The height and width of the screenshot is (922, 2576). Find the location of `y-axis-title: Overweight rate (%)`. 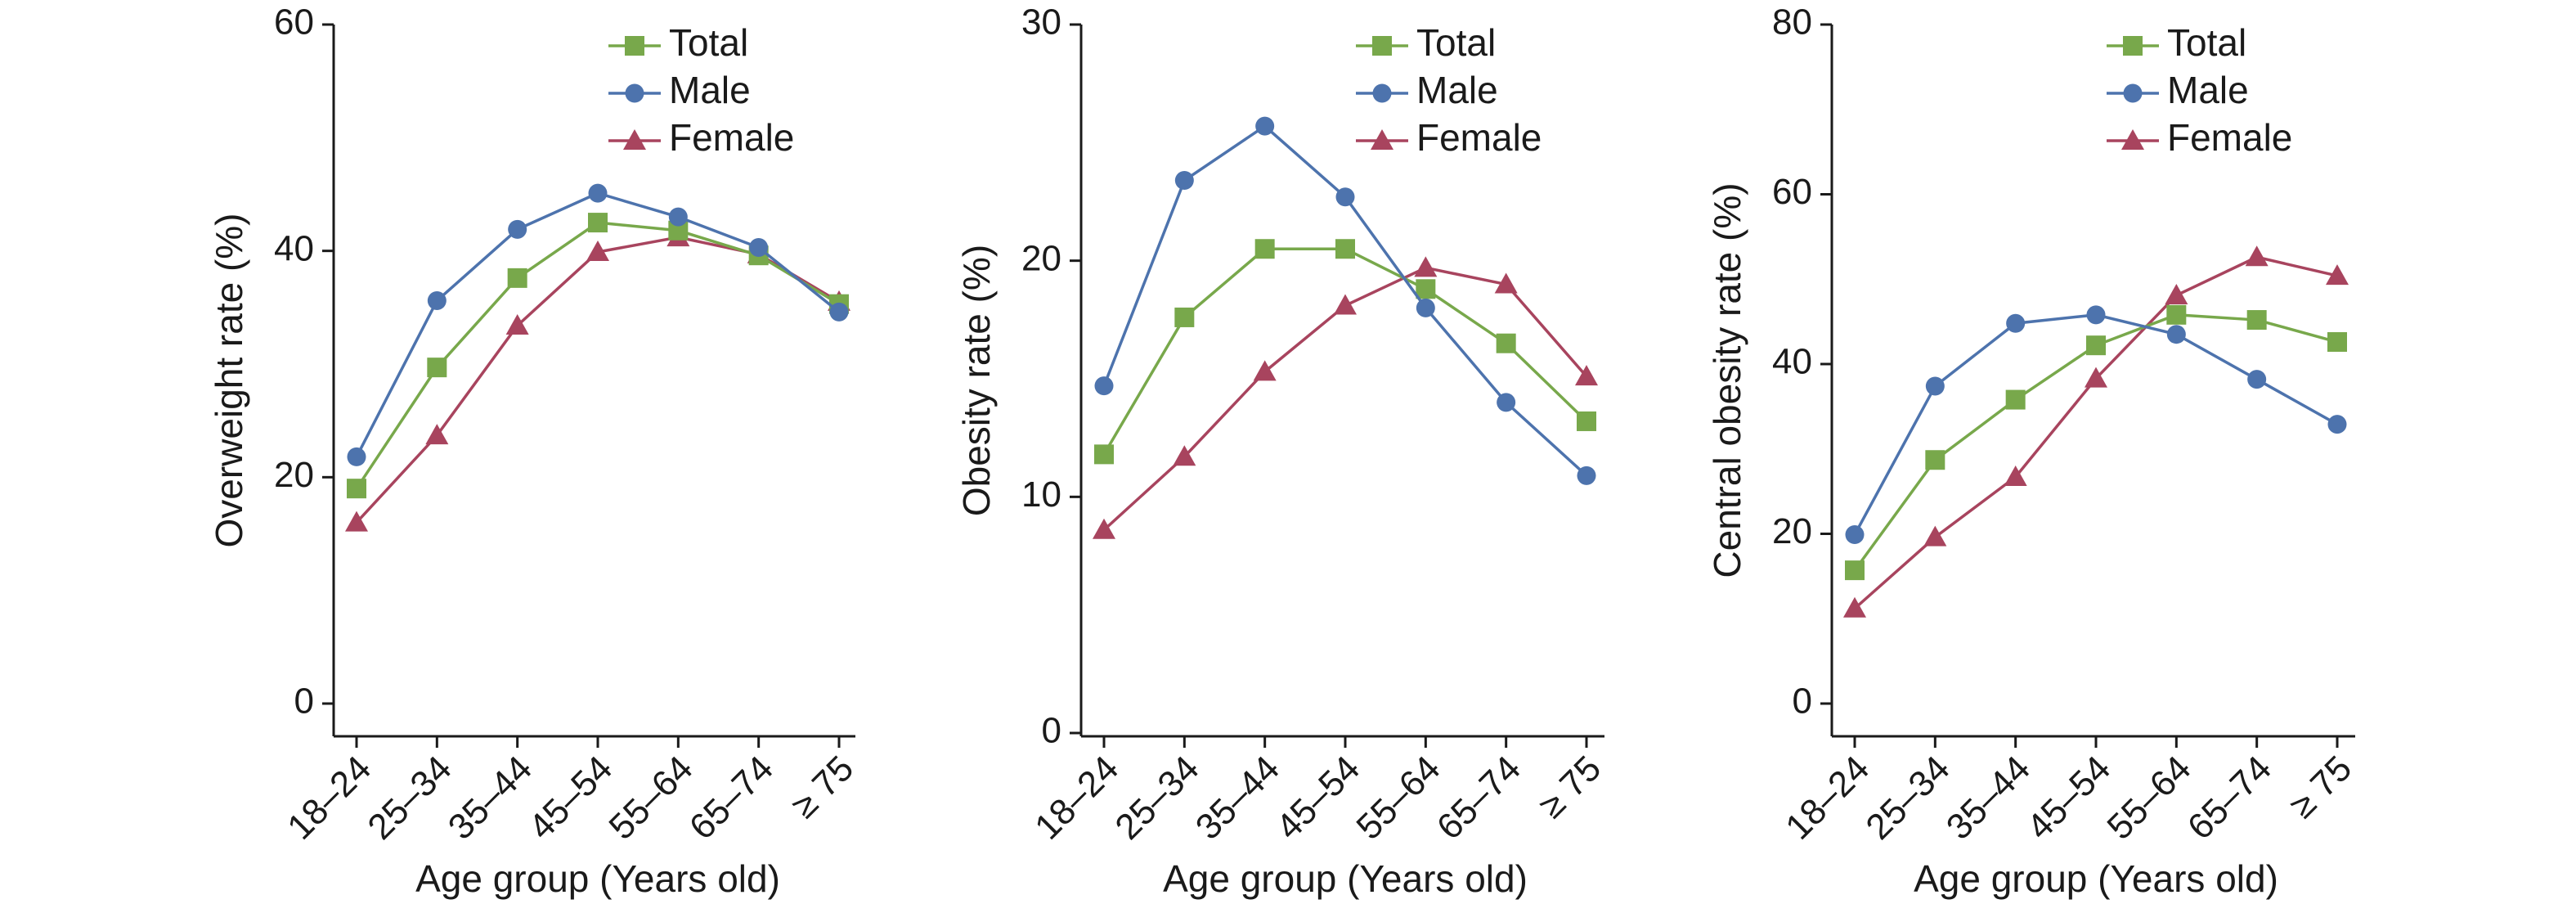

y-axis-title: Overweight rate (%) is located at coordinates (229, 380).